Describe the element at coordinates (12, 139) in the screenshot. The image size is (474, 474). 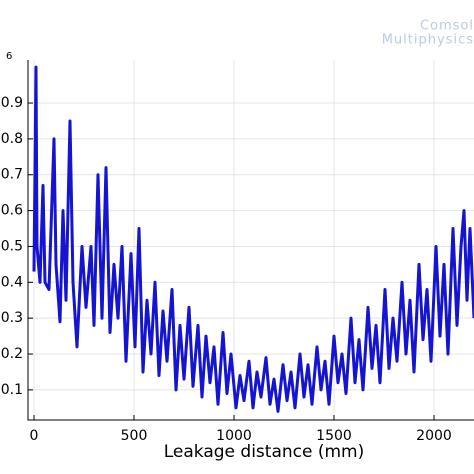
I see `y-tick-label: 0.8` at that location.